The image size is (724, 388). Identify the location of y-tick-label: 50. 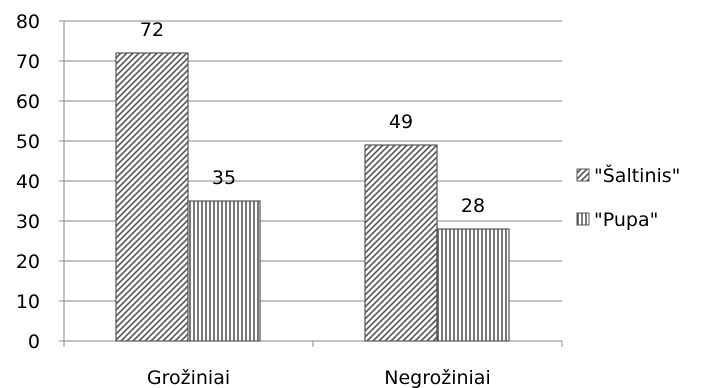
(28, 142).